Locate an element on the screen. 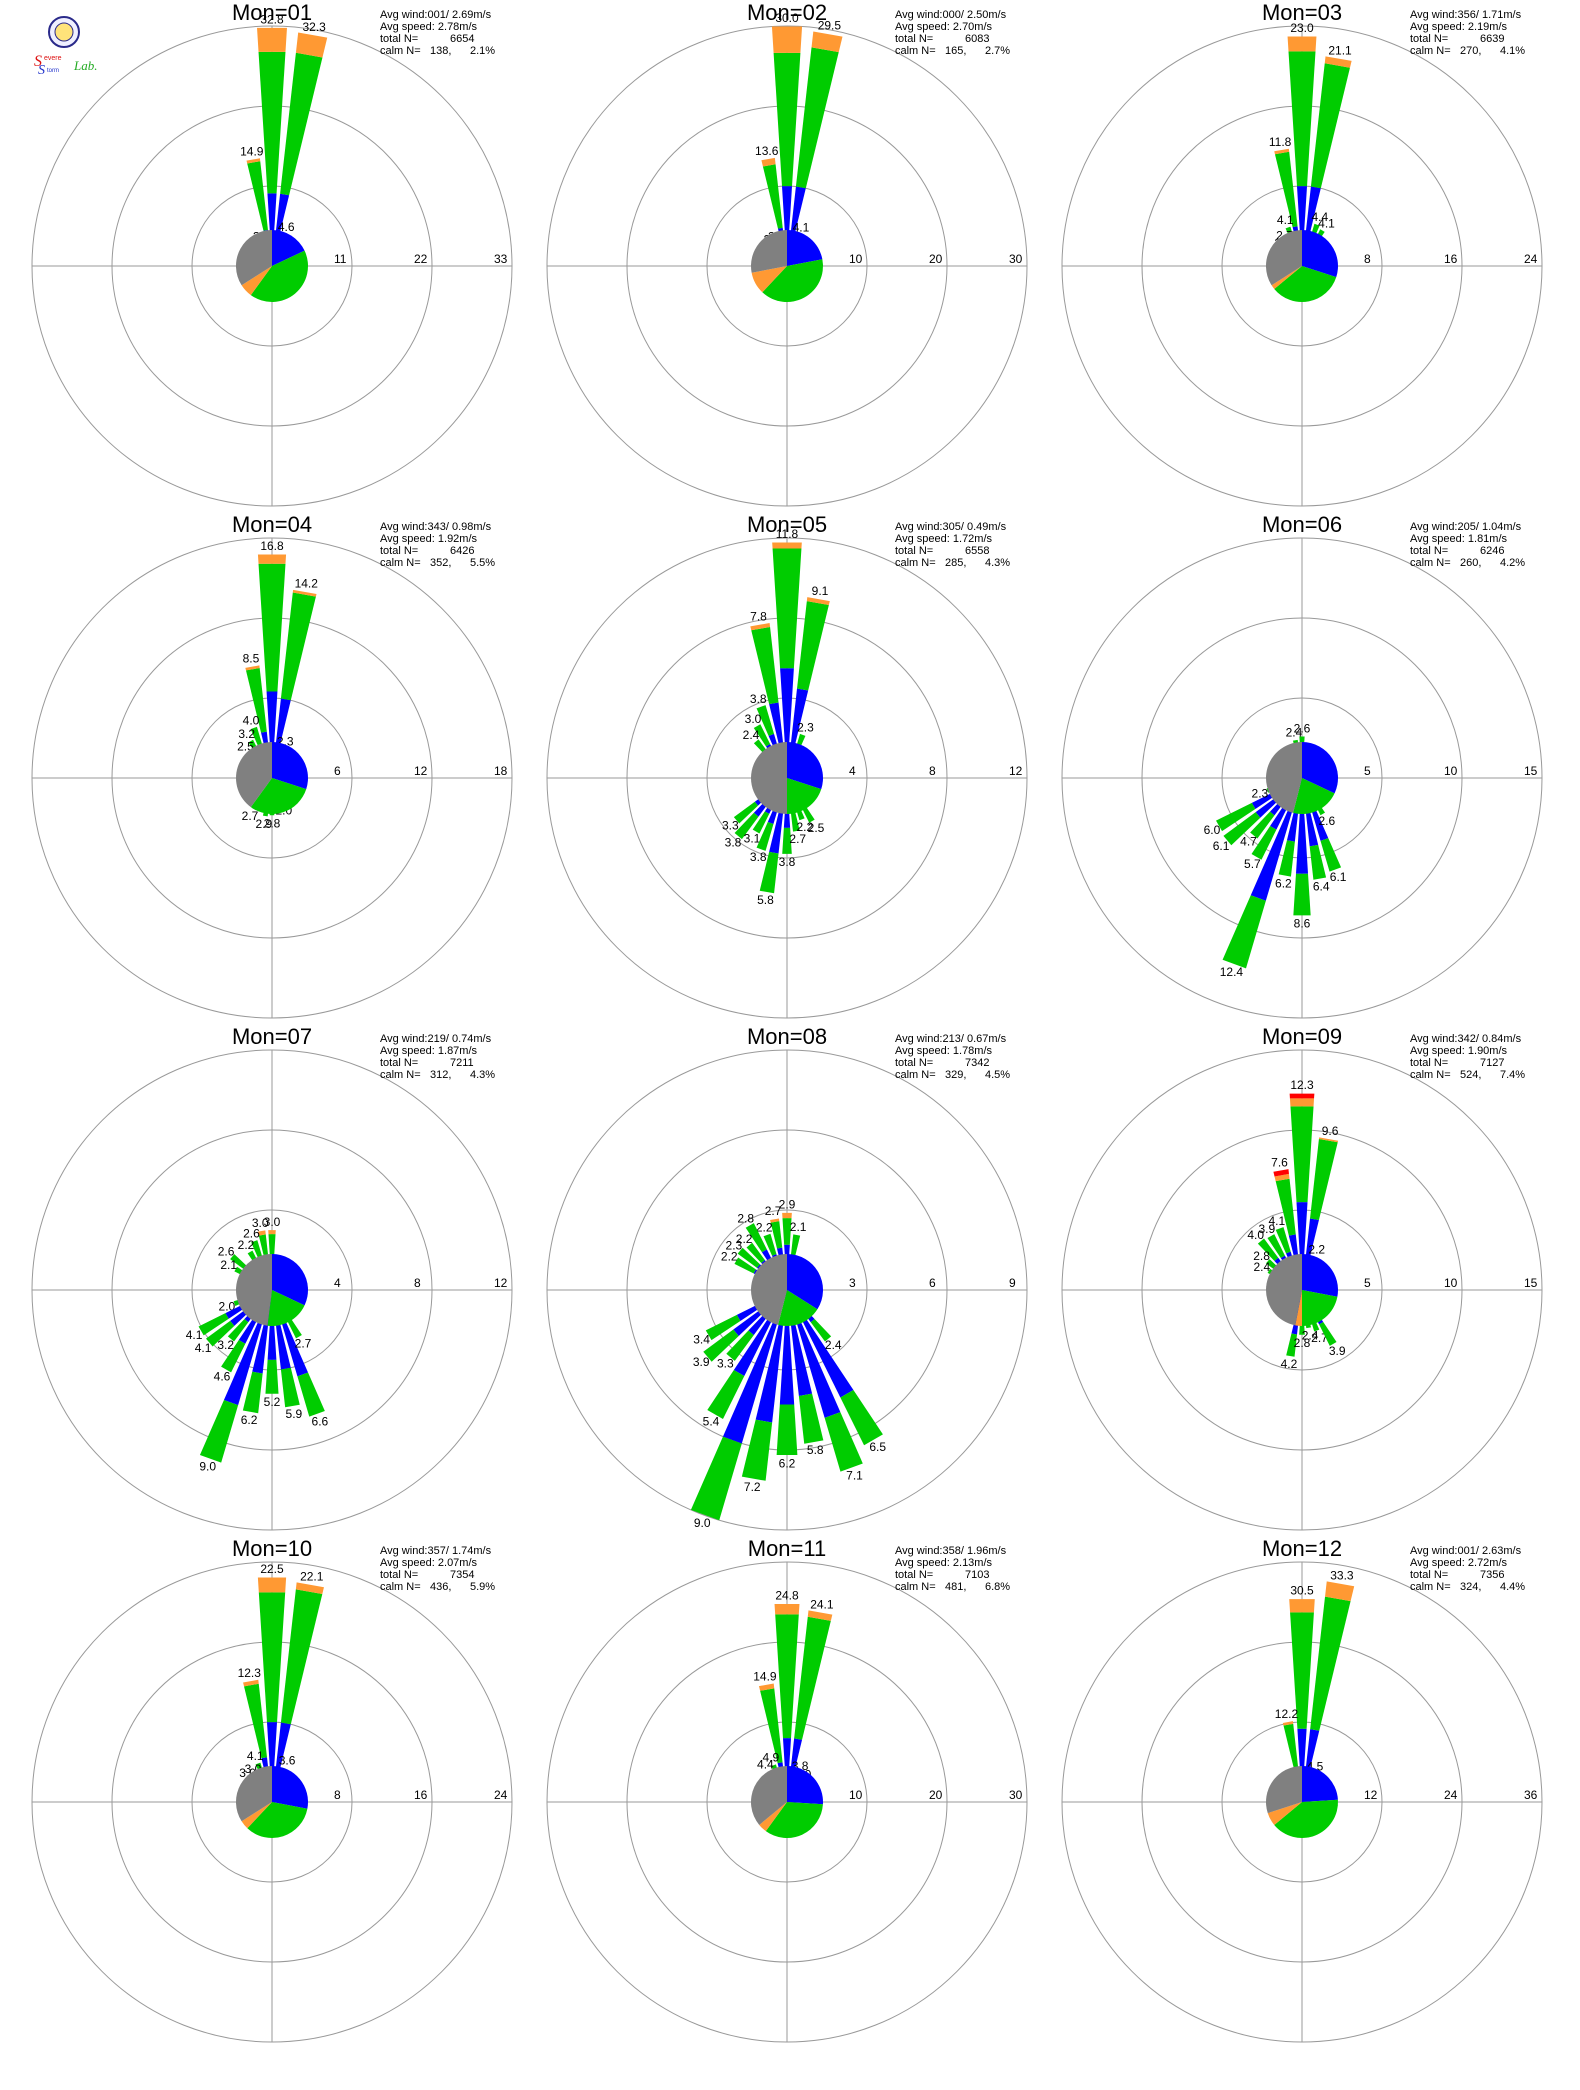  rose-title: Mon=01 is located at coordinates (272, 12).